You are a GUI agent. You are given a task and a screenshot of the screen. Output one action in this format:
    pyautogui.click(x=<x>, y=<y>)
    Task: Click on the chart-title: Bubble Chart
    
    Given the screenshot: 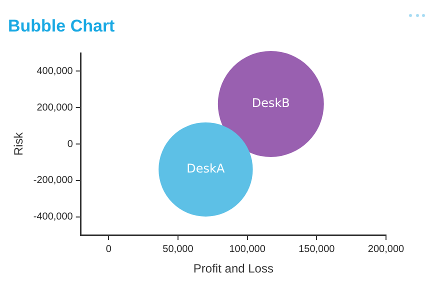 What is the action you would take?
    pyautogui.click(x=62, y=26)
    